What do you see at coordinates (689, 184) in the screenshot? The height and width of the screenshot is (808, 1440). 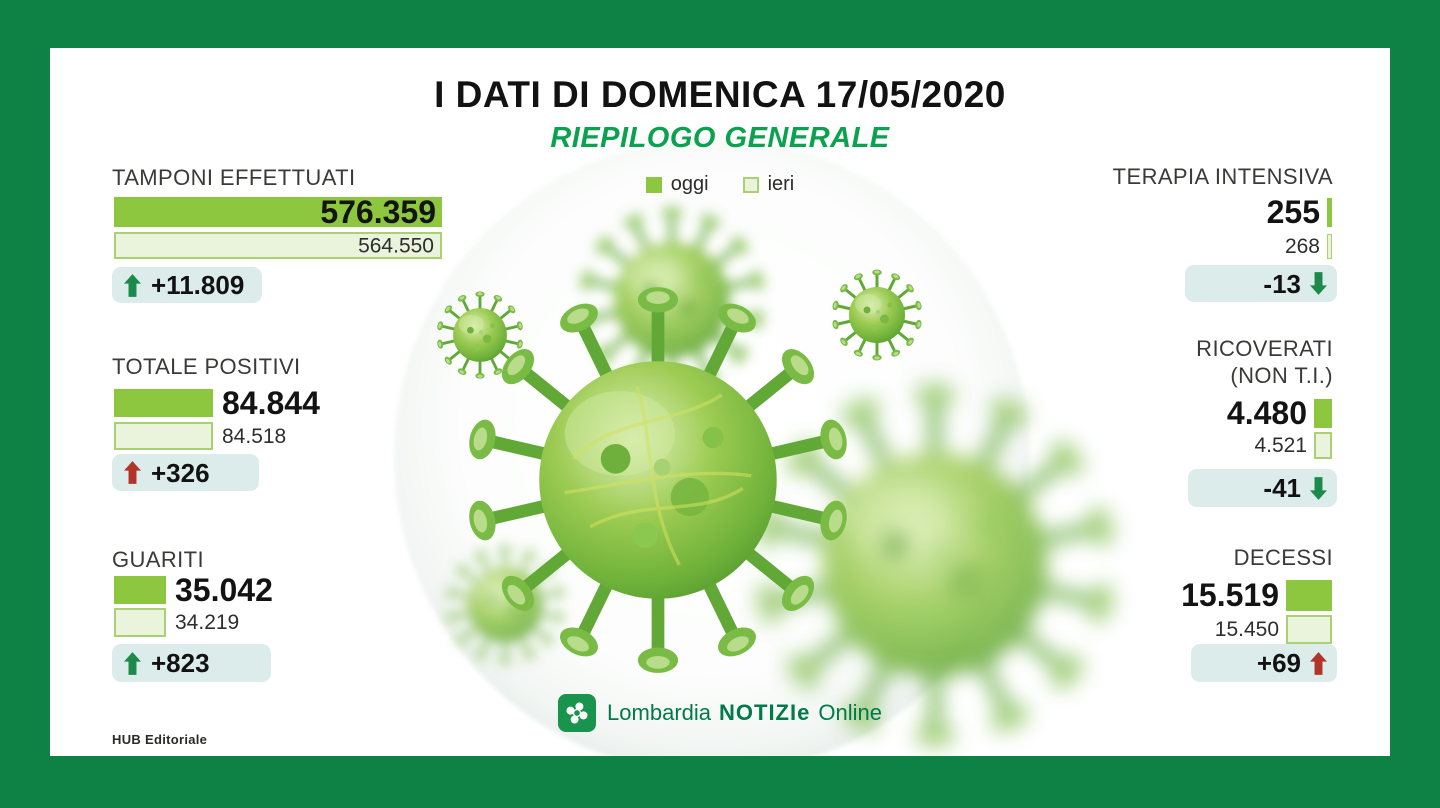 I see `legend-today-label: oggi` at bounding box center [689, 184].